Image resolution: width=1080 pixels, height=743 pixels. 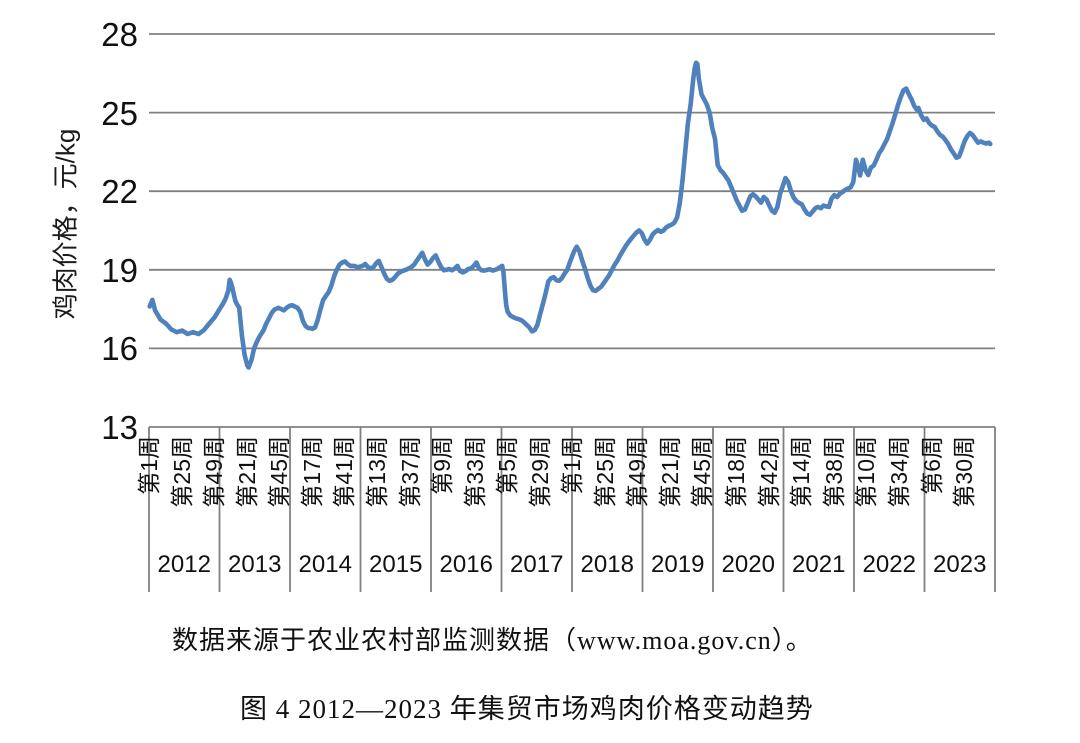 I want to click on x-year-label: 2019, so click(x=678, y=564).